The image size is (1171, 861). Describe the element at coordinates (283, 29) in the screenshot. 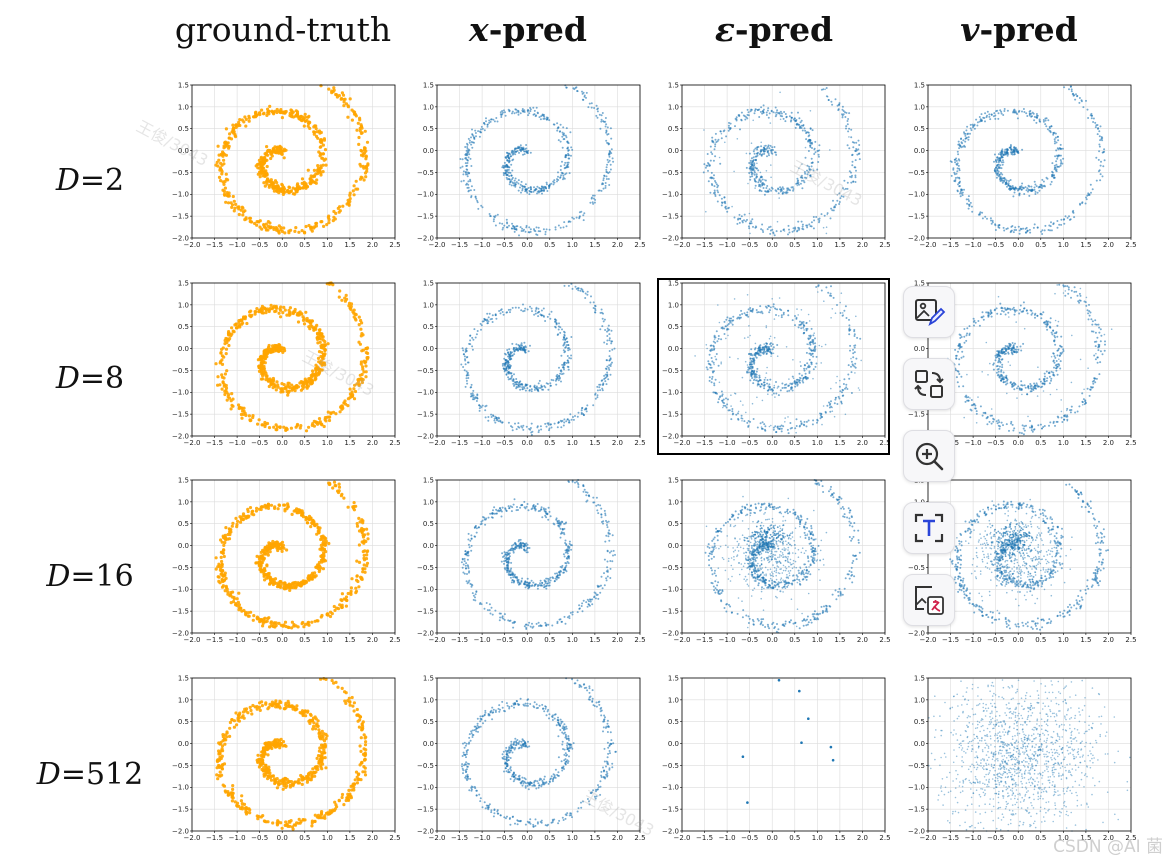

I see `column-header-ground-truth: ground-truth` at that location.